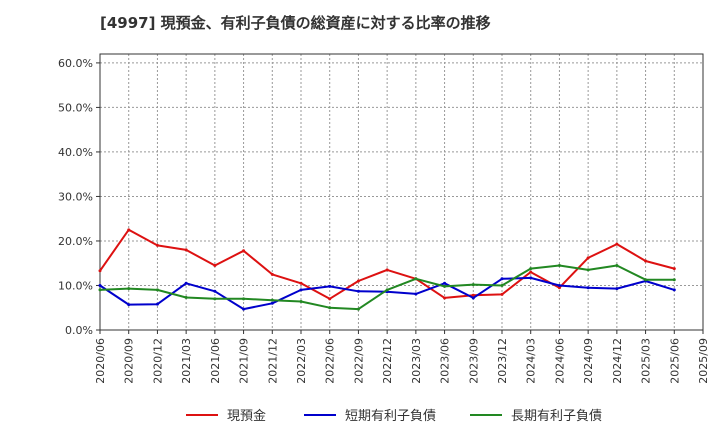 This screenshot has width=720, height=440. I want to click on x-tick-label: 2020/09, so click(129, 361).